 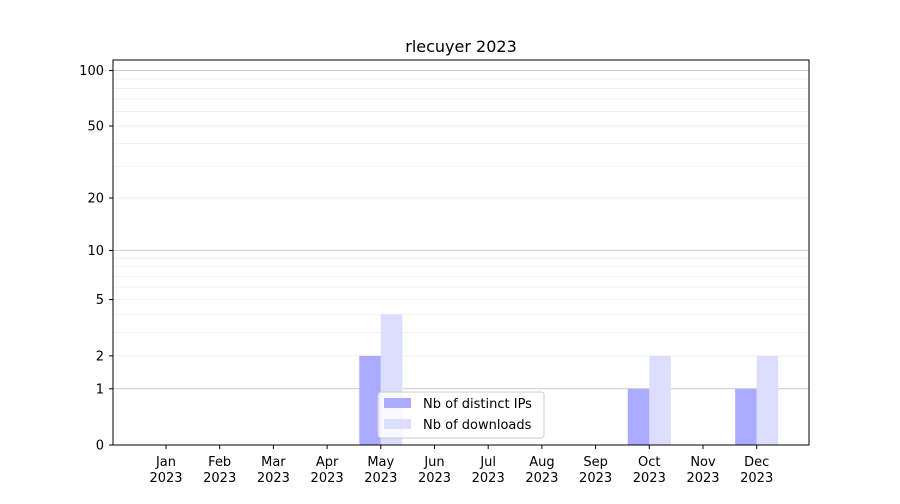 I want to click on x-tick-label-month: Jul, so click(x=487, y=462).